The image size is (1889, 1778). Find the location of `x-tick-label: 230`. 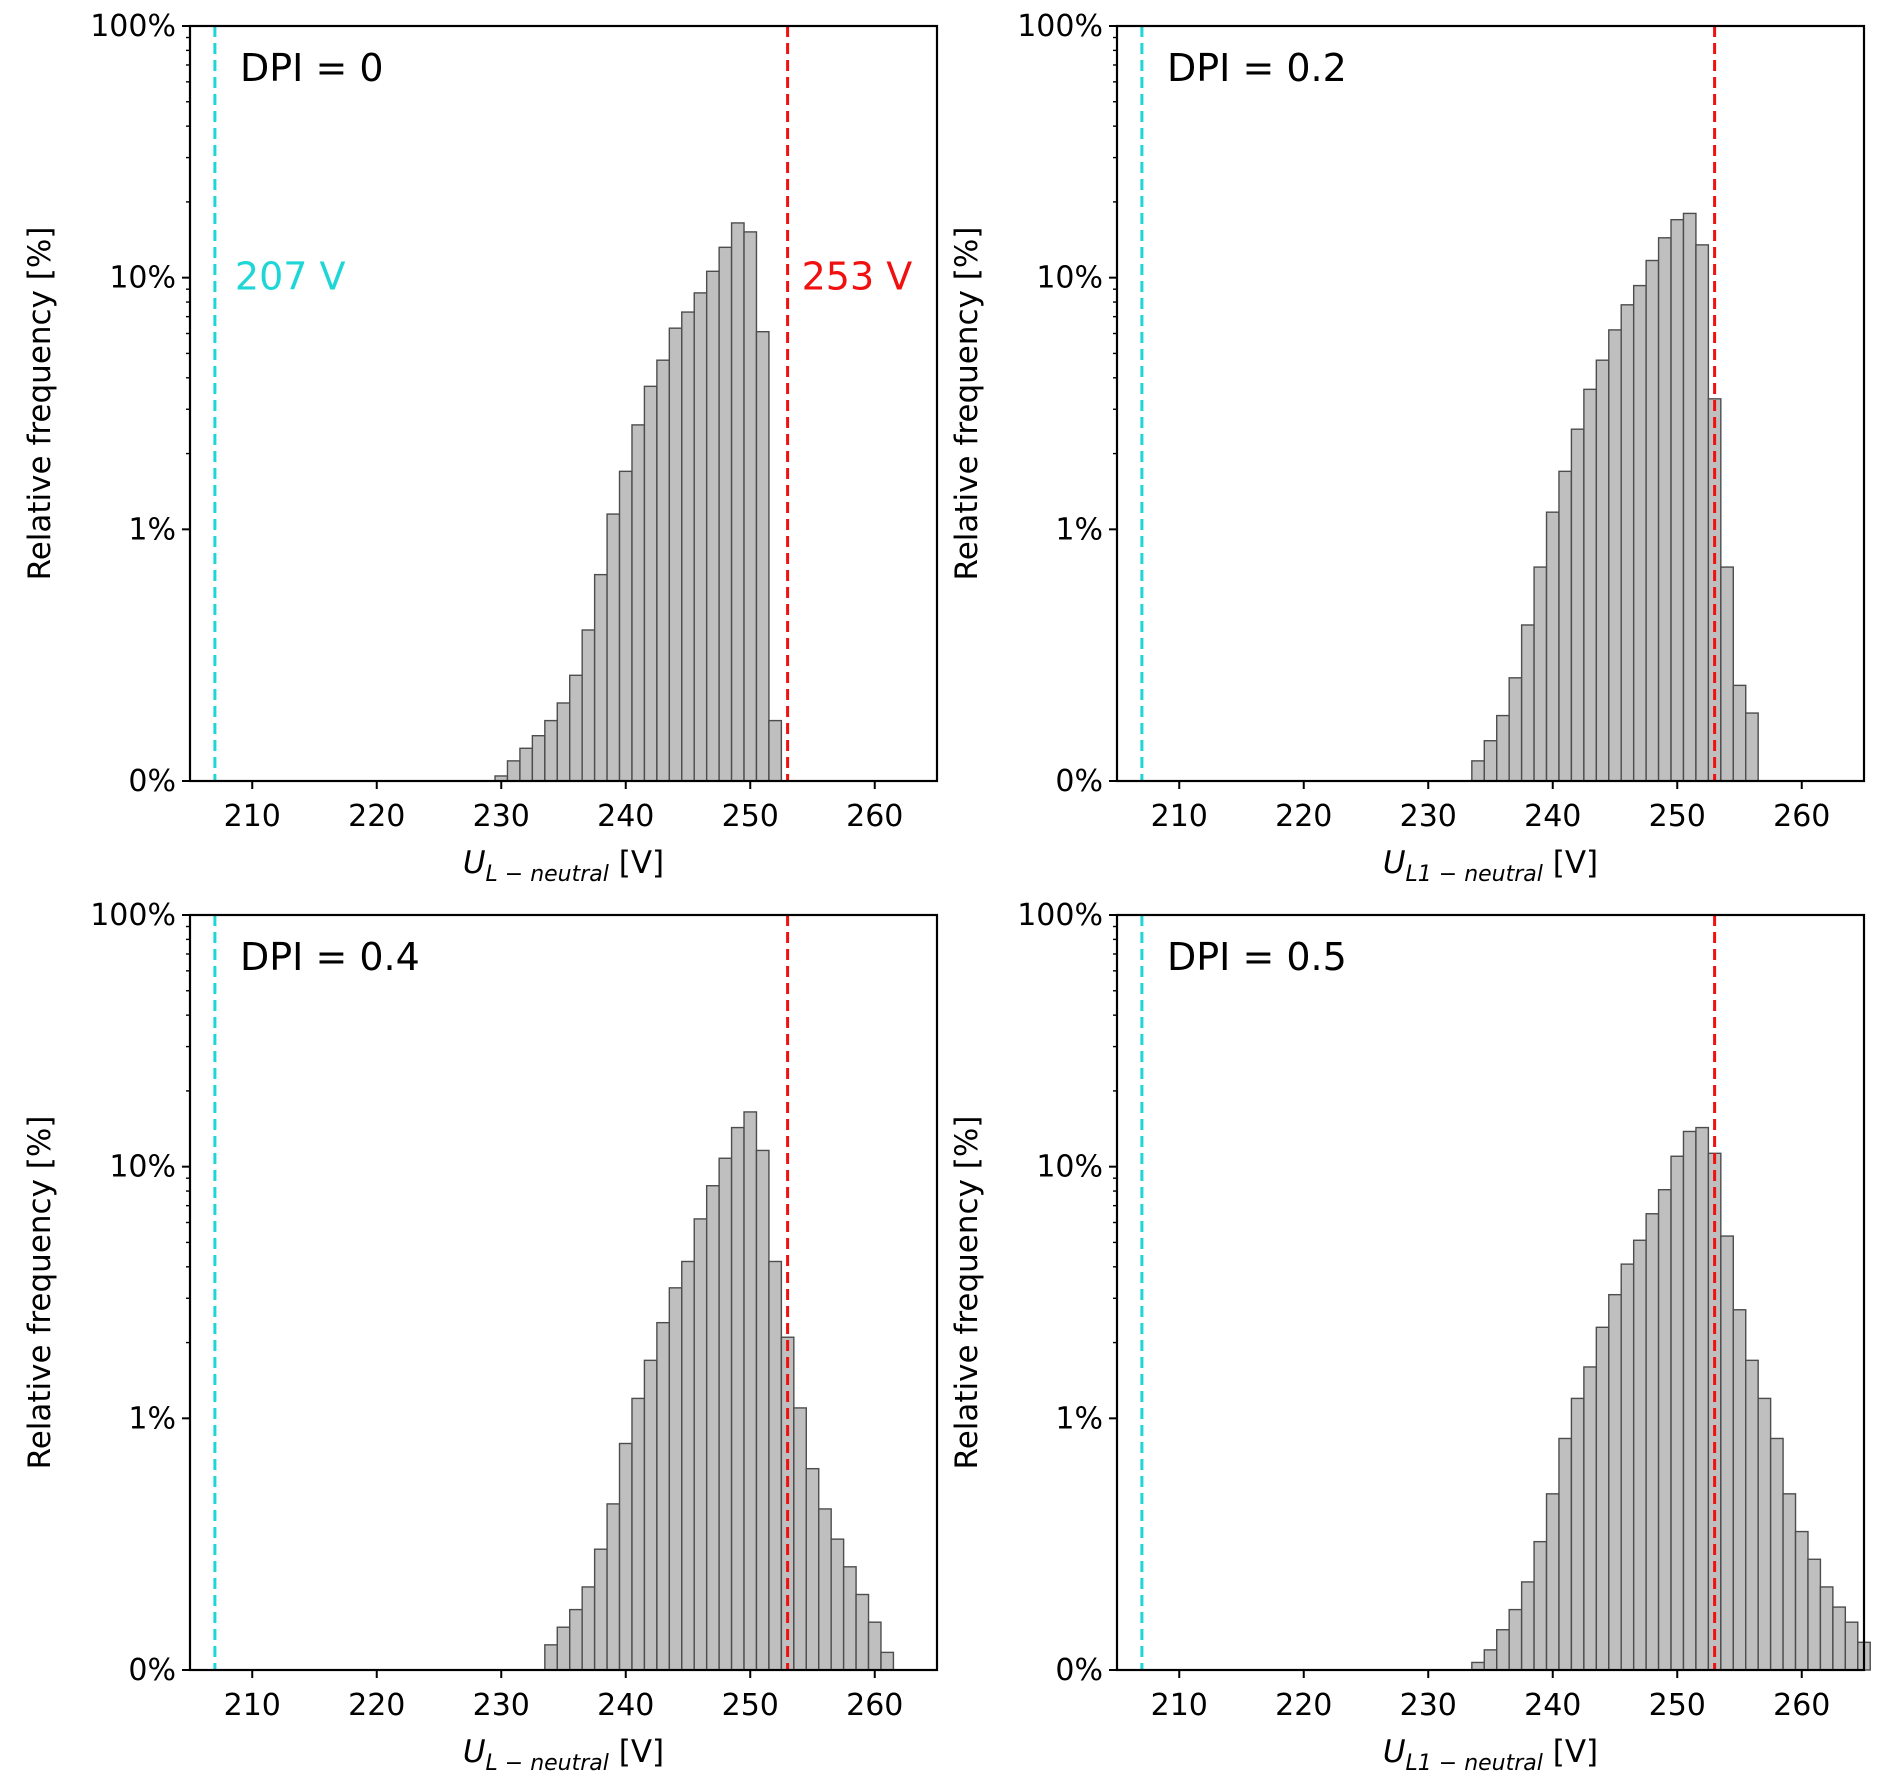

x-tick-label: 230 is located at coordinates (501, 816).